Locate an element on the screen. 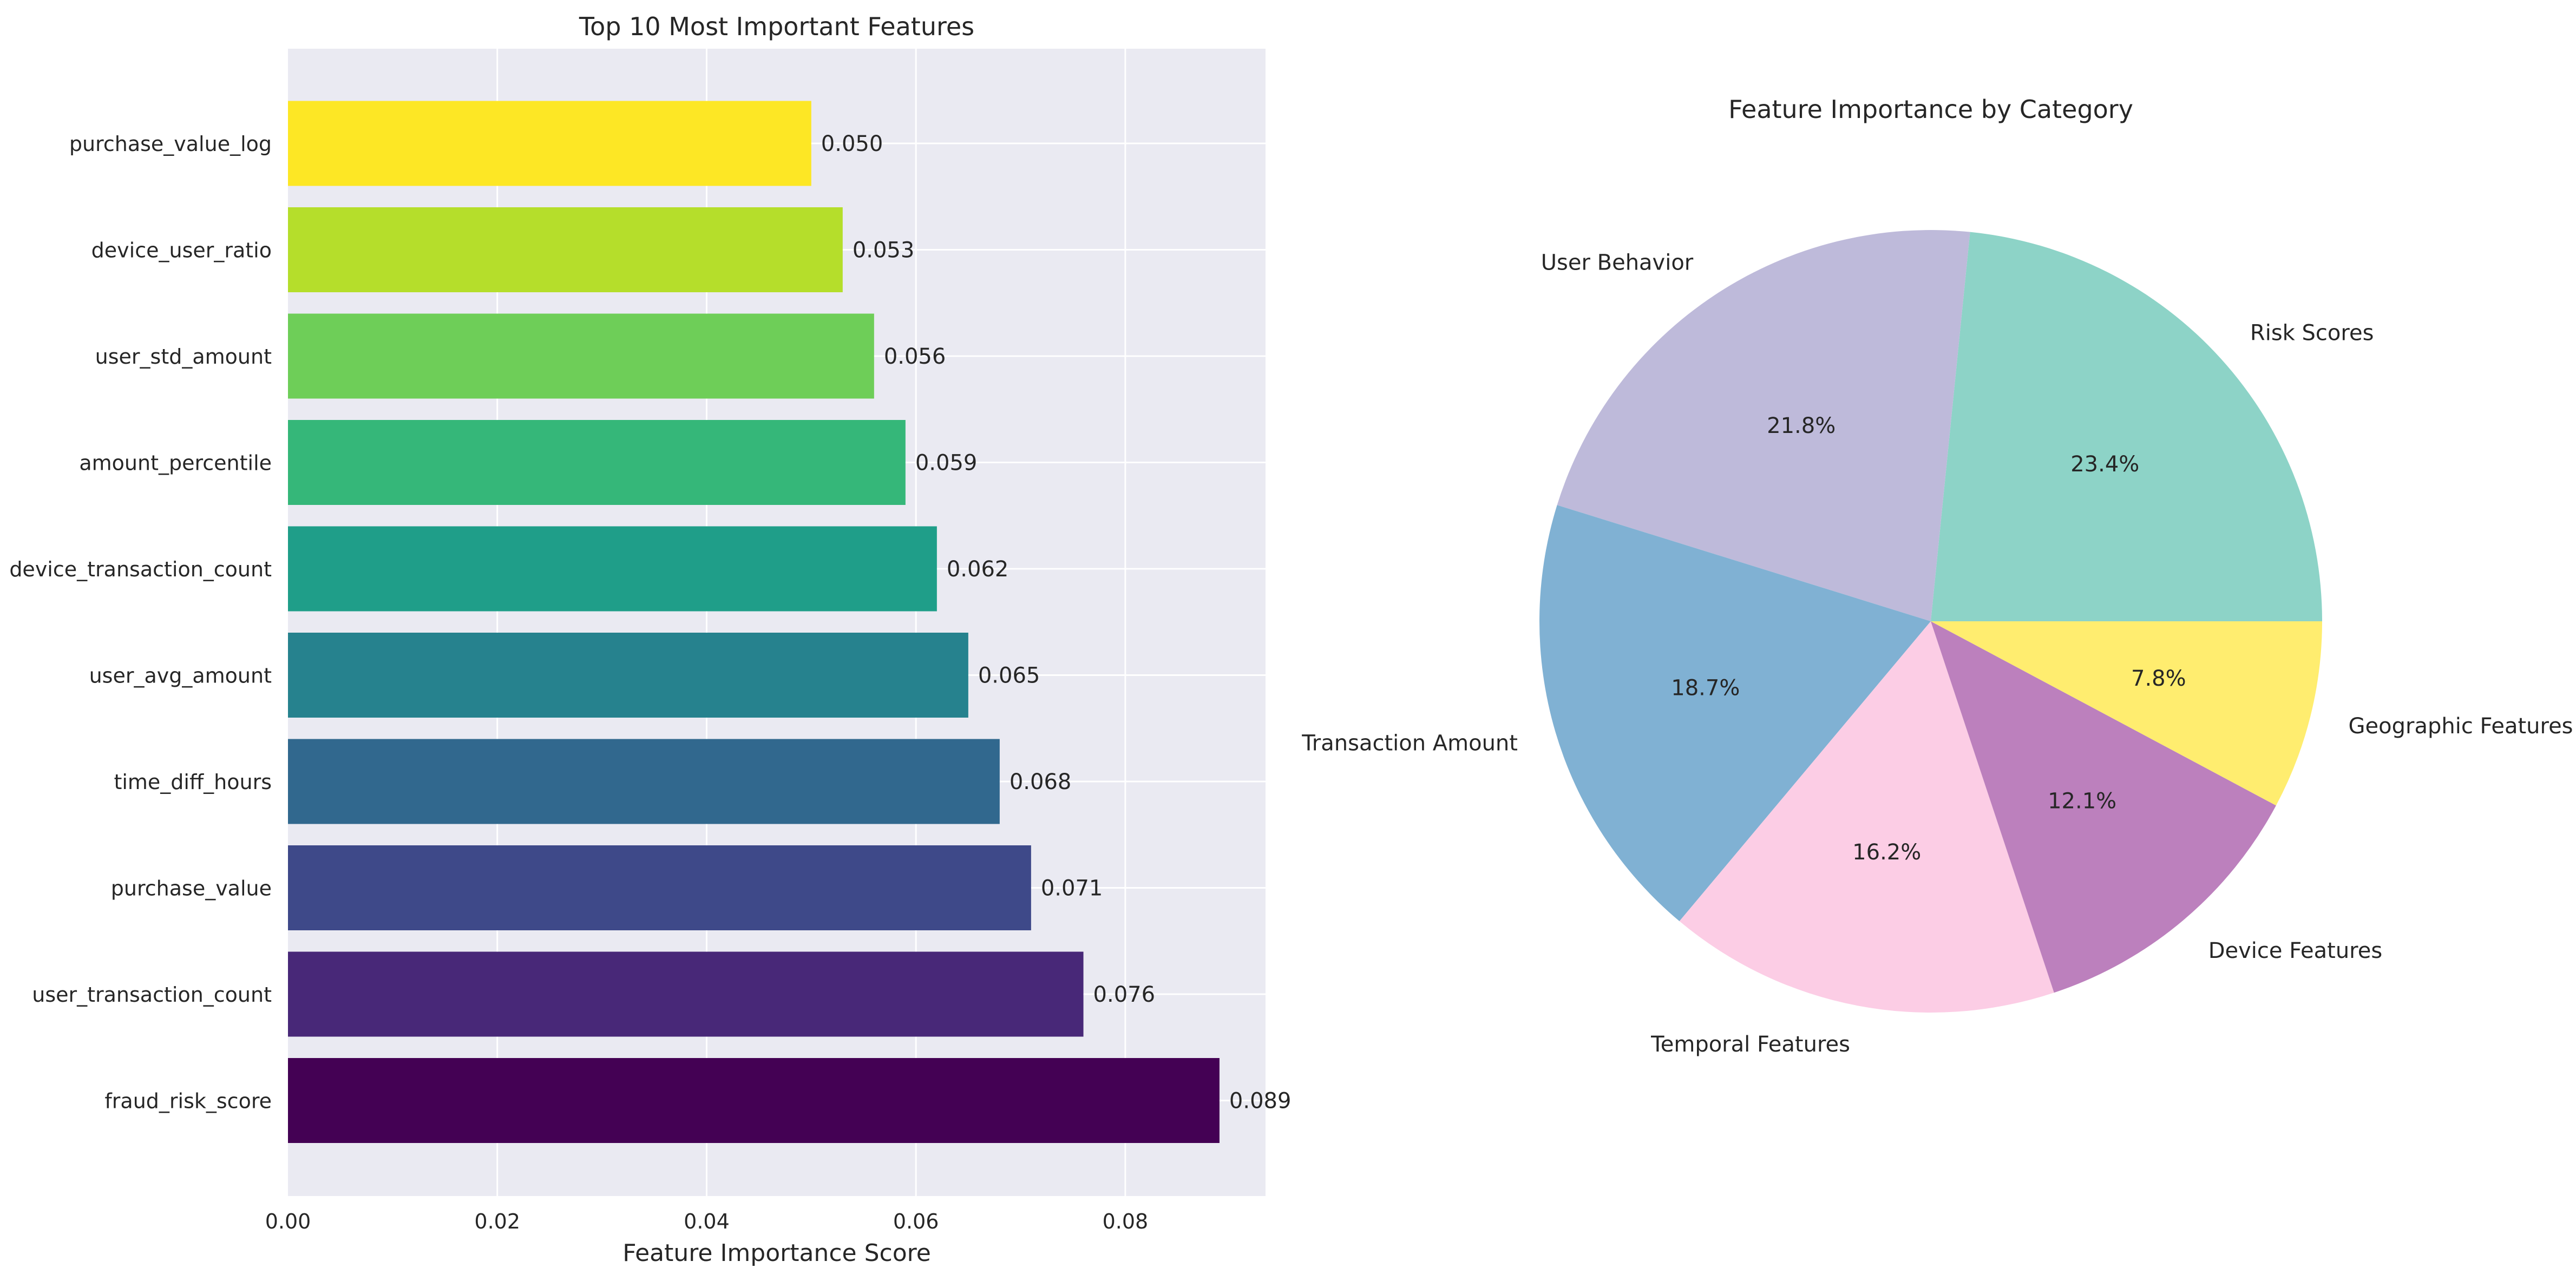 The width and height of the screenshot is (2576, 1281). pie-slice-geographic-features is located at coordinates (2126, 713).